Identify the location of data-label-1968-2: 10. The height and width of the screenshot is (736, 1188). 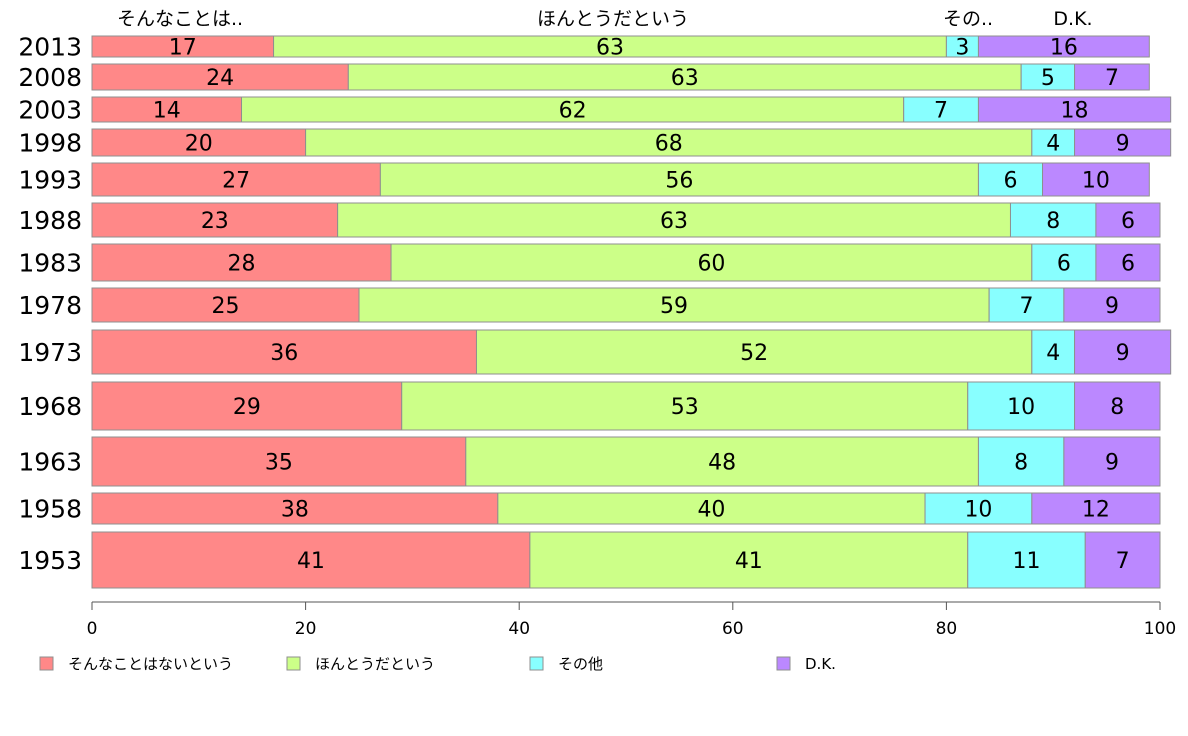
(1021, 407).